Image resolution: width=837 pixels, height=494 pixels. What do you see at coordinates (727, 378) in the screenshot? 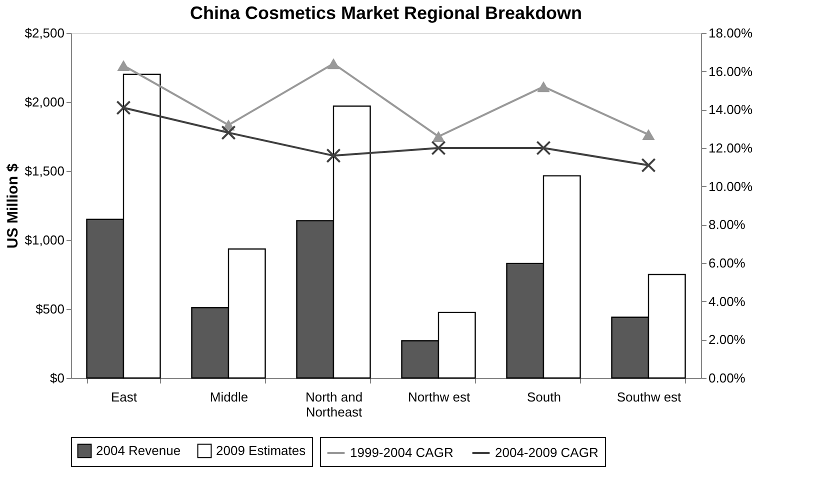
I see `y2-tick-label: 0.00%` at bounding box center [727, 378].